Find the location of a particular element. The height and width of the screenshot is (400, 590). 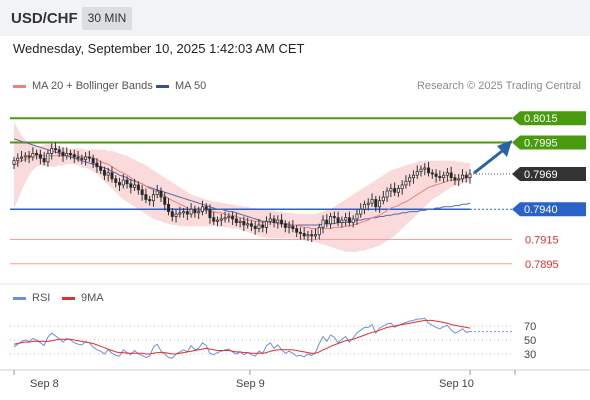

ma9-legend-label: 9MA is located at coordinates (92, 298).